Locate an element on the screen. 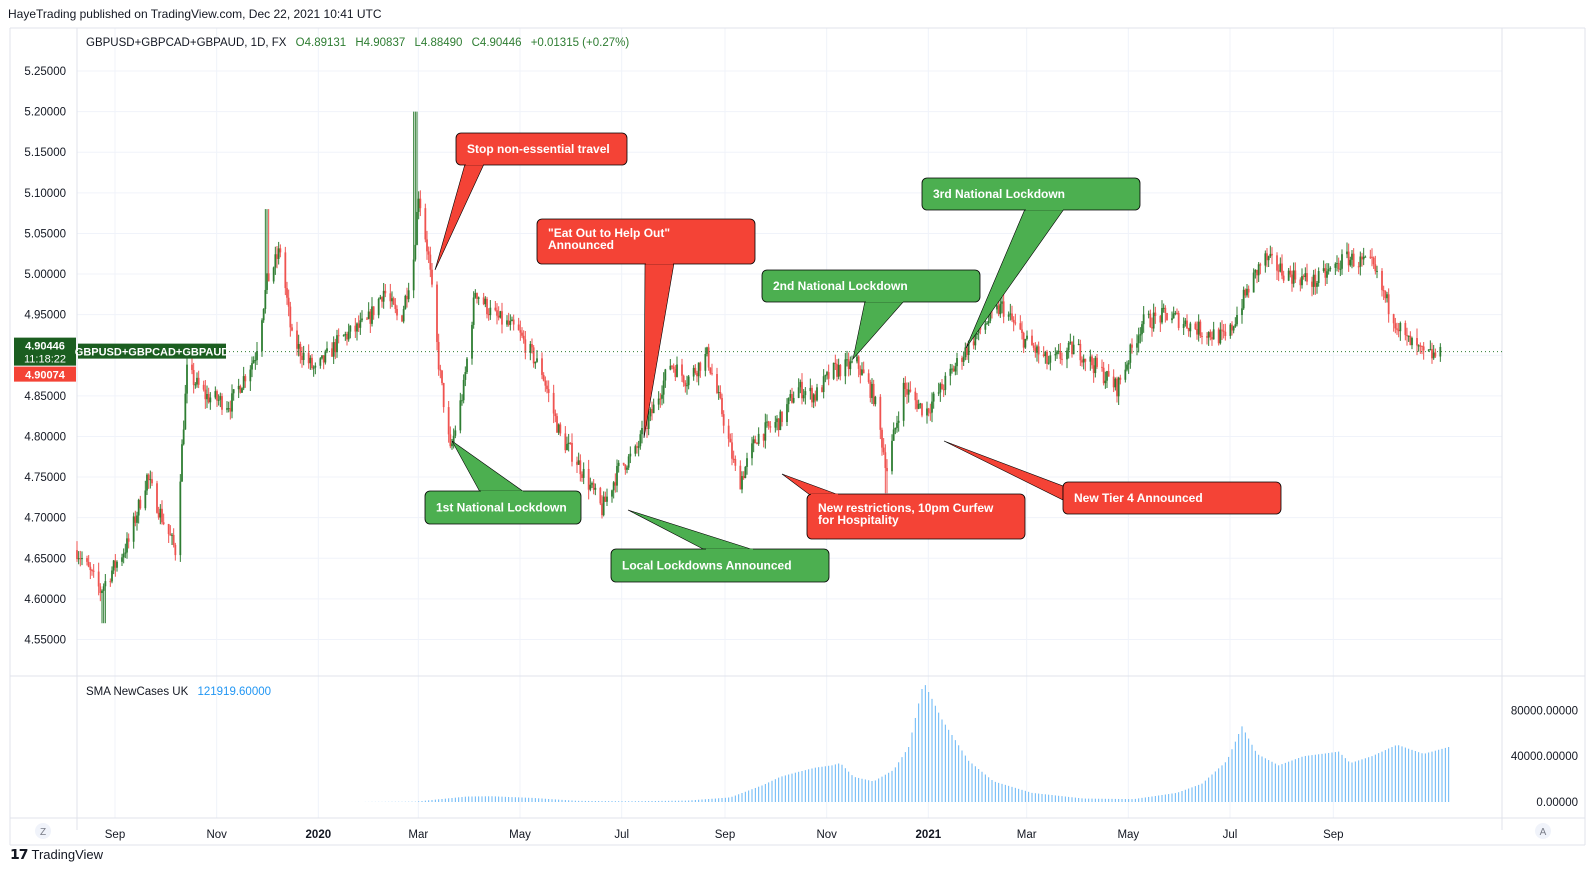  annotation-callout: 3rd National Lockdown is located at coordinates (1031, 263).